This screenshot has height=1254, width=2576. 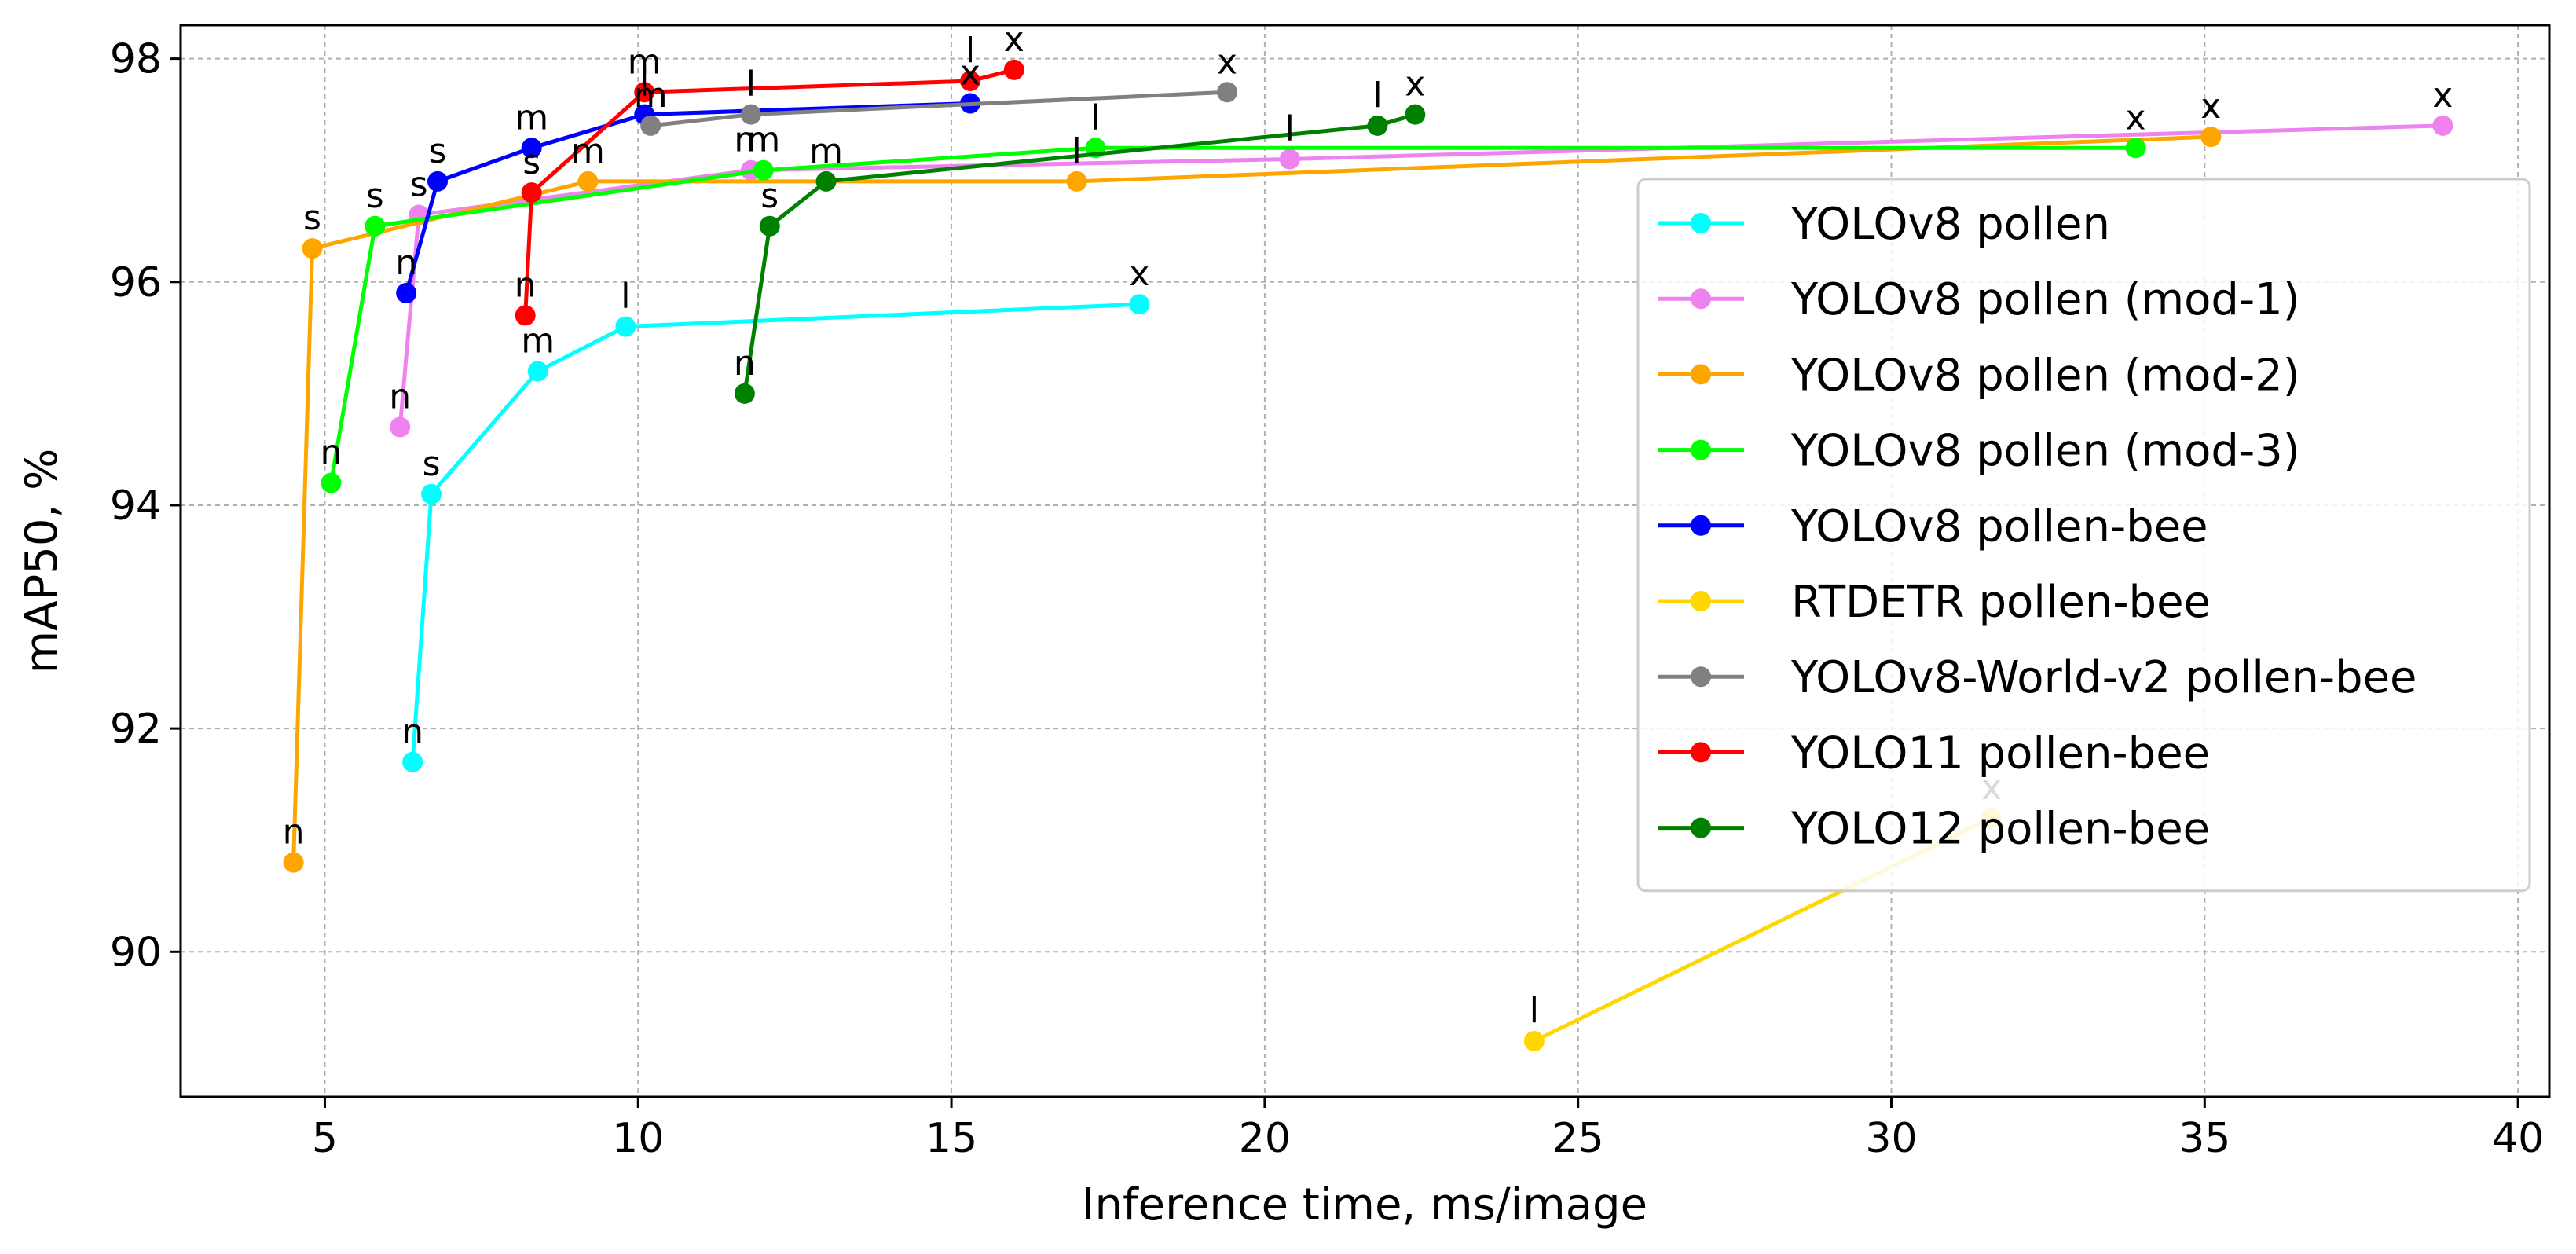 What do you see at coordinates (2000, 829) in the screenshot?
I see `legend-label: YOLO12 pollen-bee` at bounding box center [2000, 829].